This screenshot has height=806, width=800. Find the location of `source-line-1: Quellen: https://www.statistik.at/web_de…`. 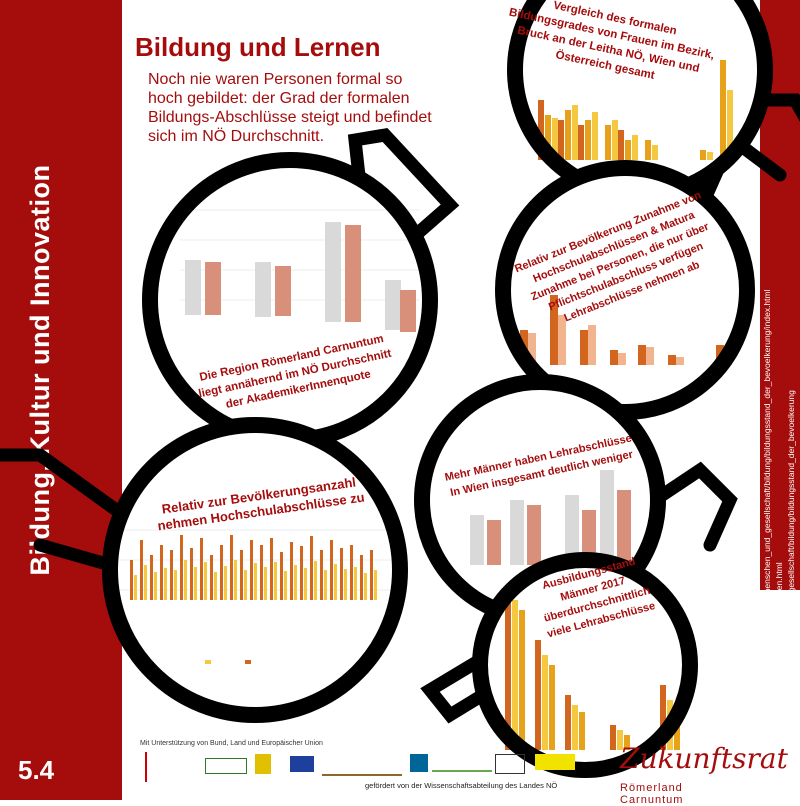

source-line-1: Quellen: https://www.statistik.at/web_de… is located at coordinates (767, 539).